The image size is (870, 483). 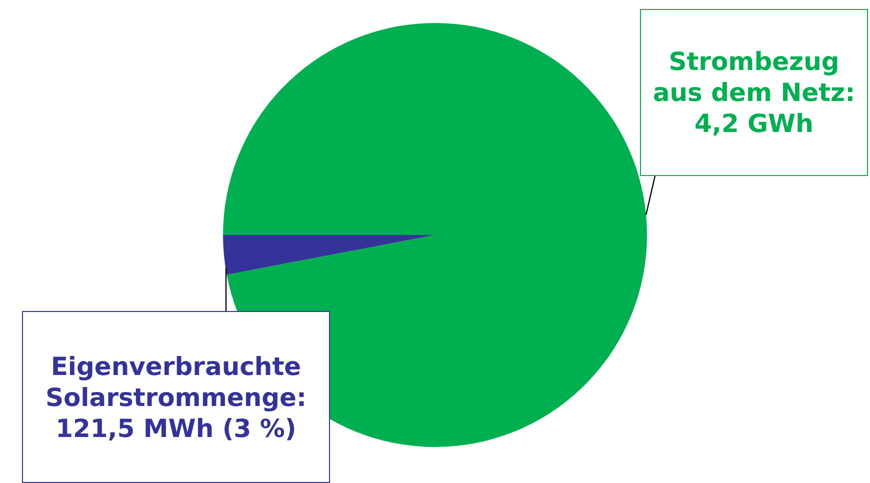 What do you see at coordinates (754, 92) in the screenshot?
I see `text: Strombezug aus dem Netz: 4,2 GWh` at bounding box center [754, 92].